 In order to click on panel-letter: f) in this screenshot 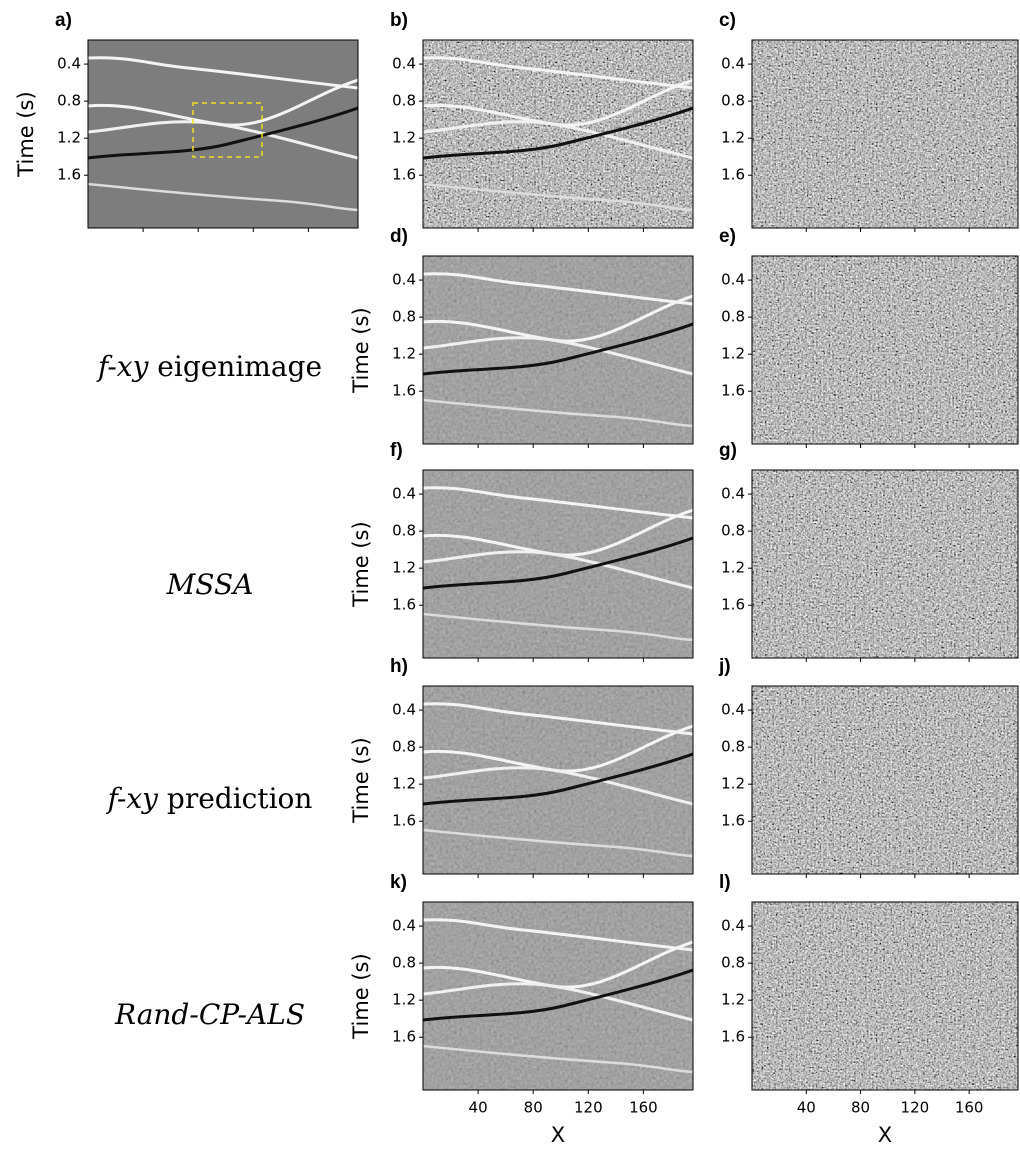, I will do `click(396, 450)`.